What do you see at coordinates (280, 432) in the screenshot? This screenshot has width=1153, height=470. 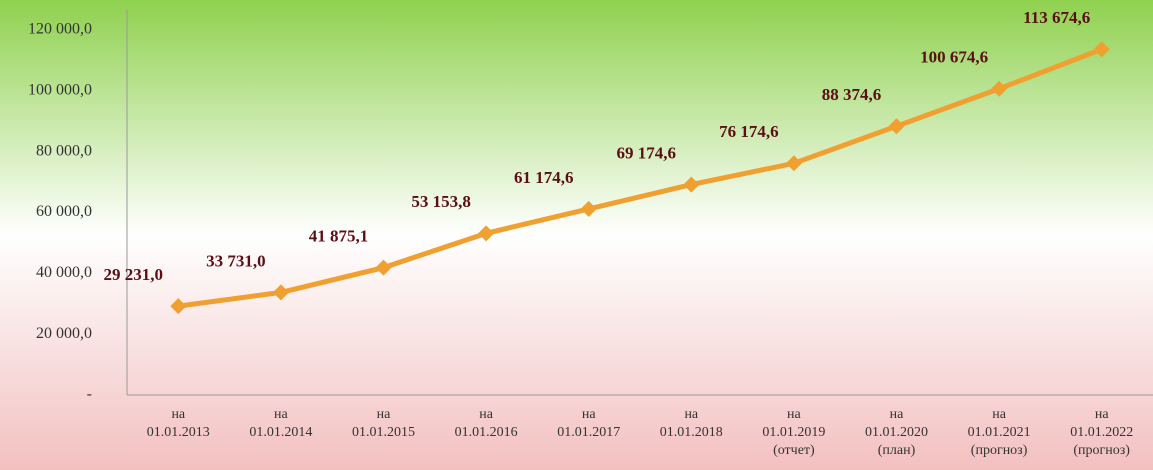 I see `x-tick-line: 01.01.2014` at bounding box center [280, 432].